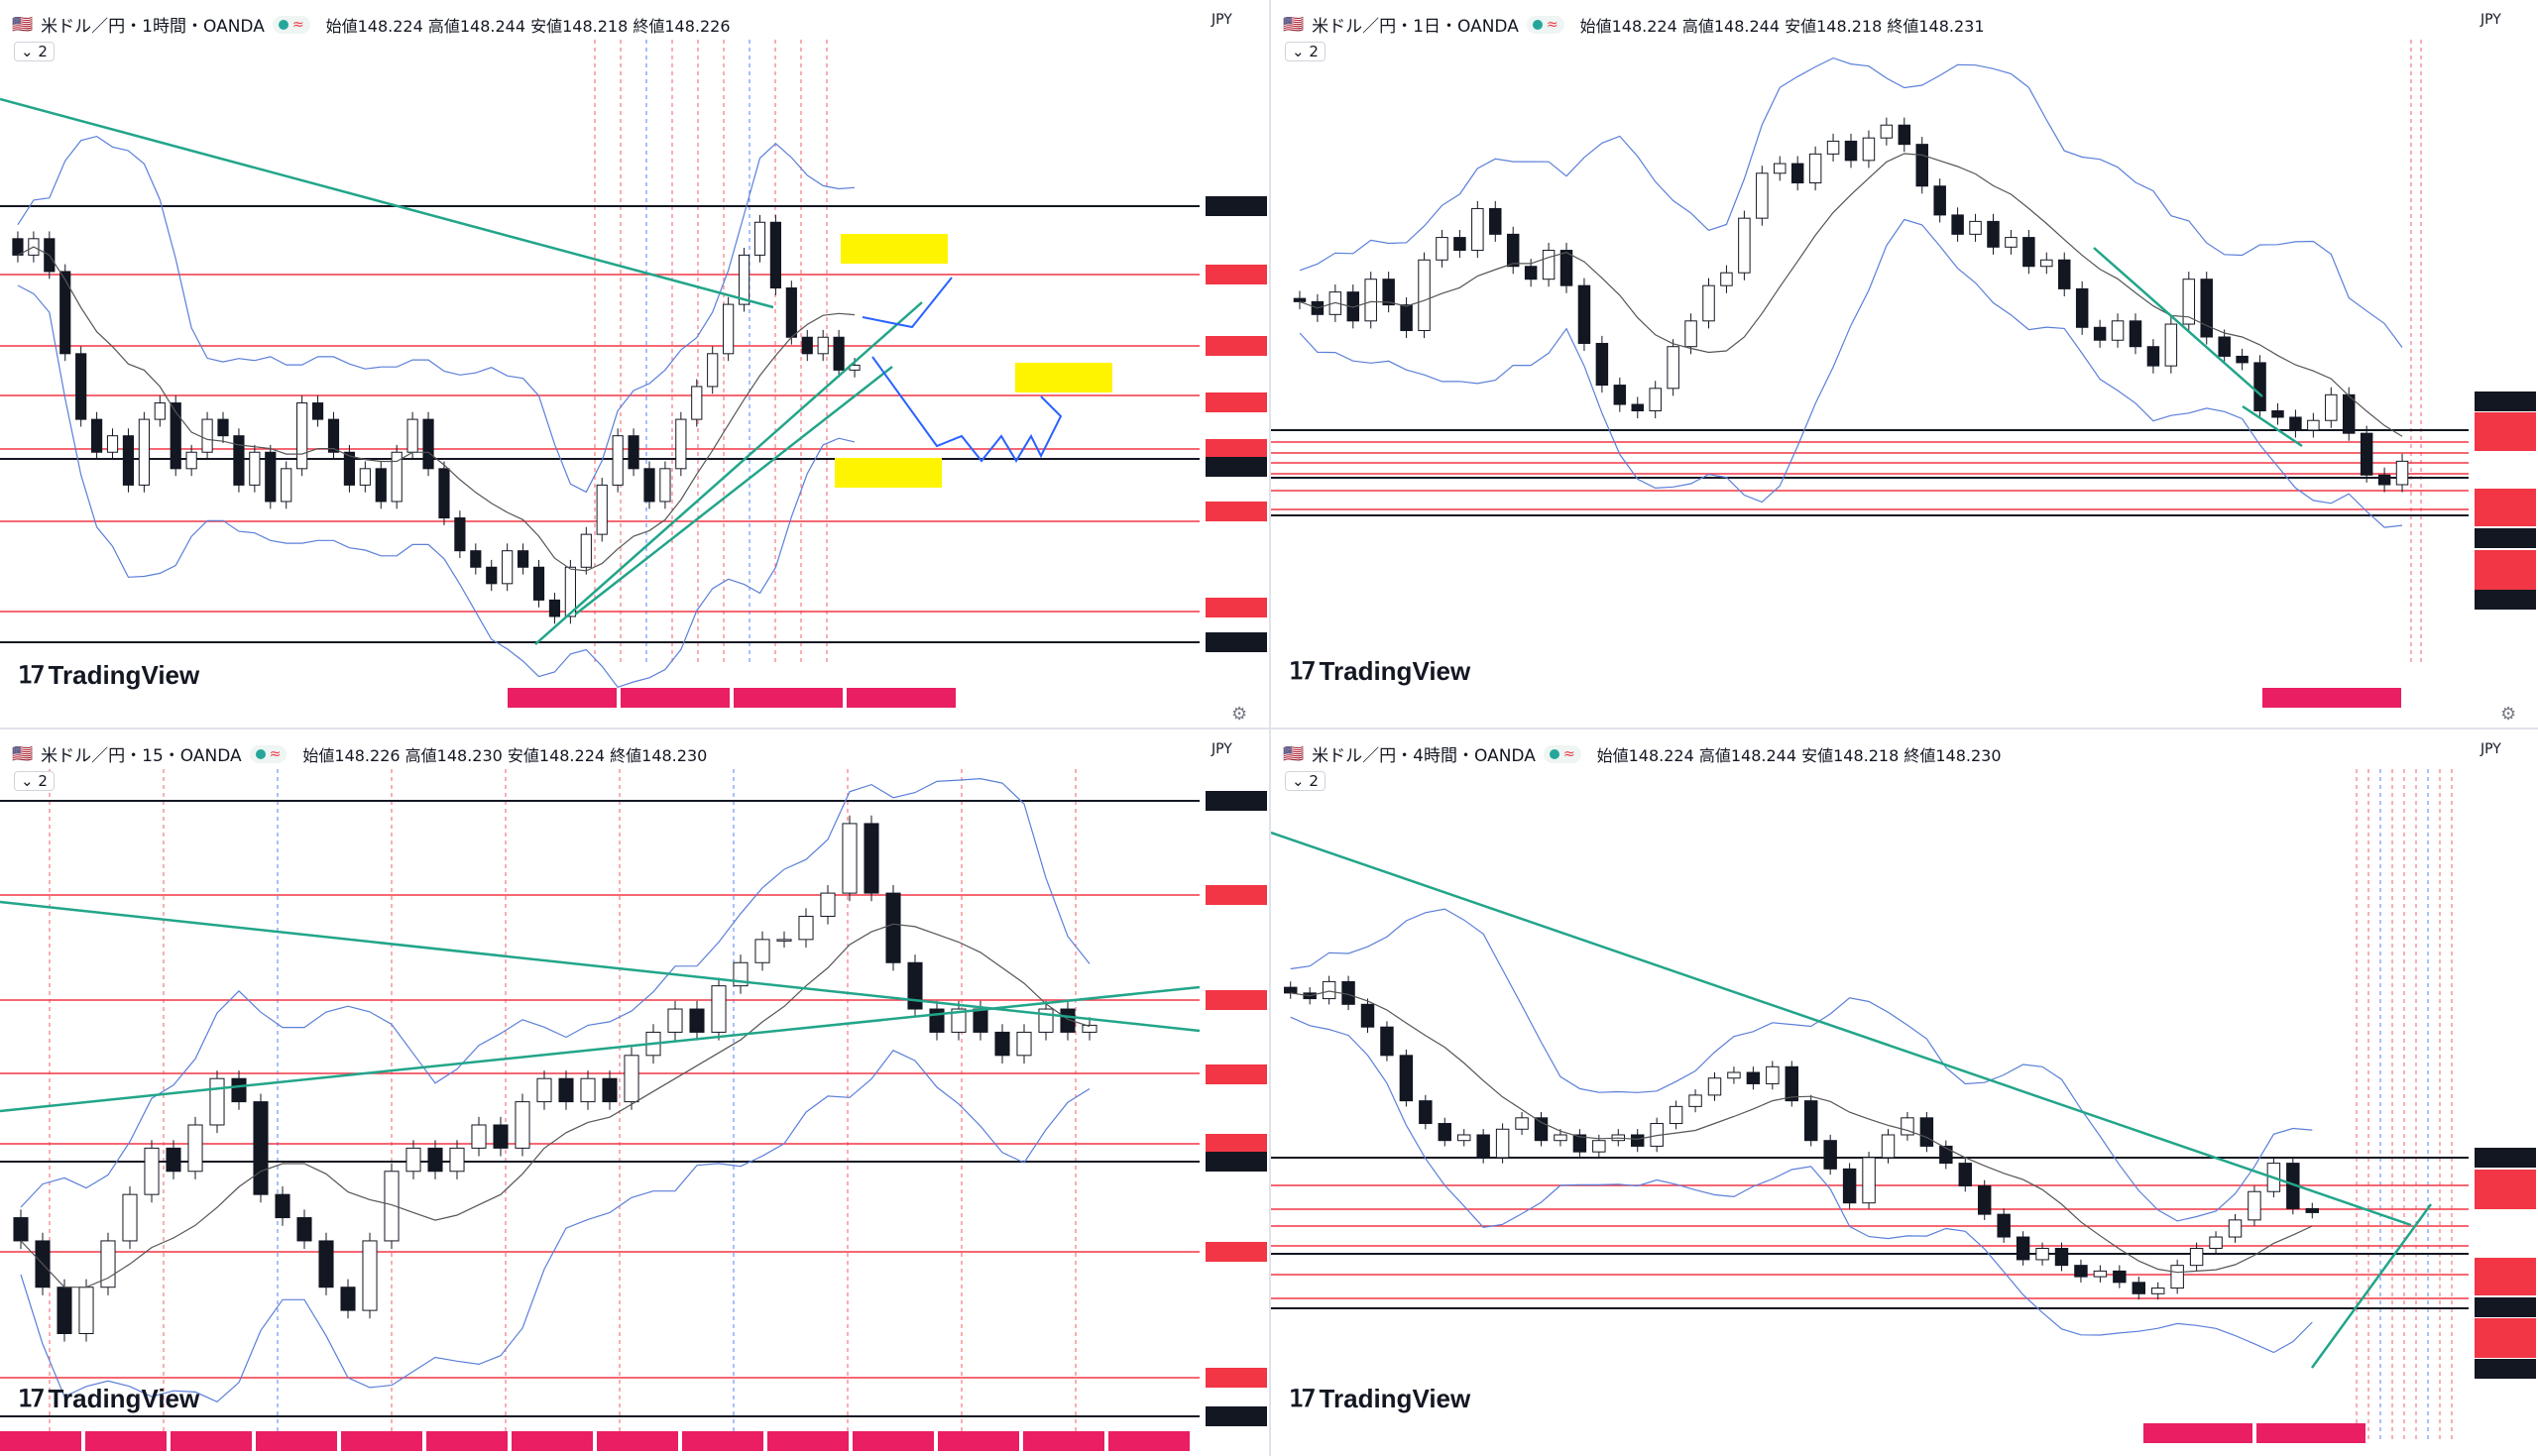  What do you see at coordinates (1415, 27) in the screenshot?
I see `symbol-title: 米ドル／円・1日・OANDA` at bounding box center [1415, 27].